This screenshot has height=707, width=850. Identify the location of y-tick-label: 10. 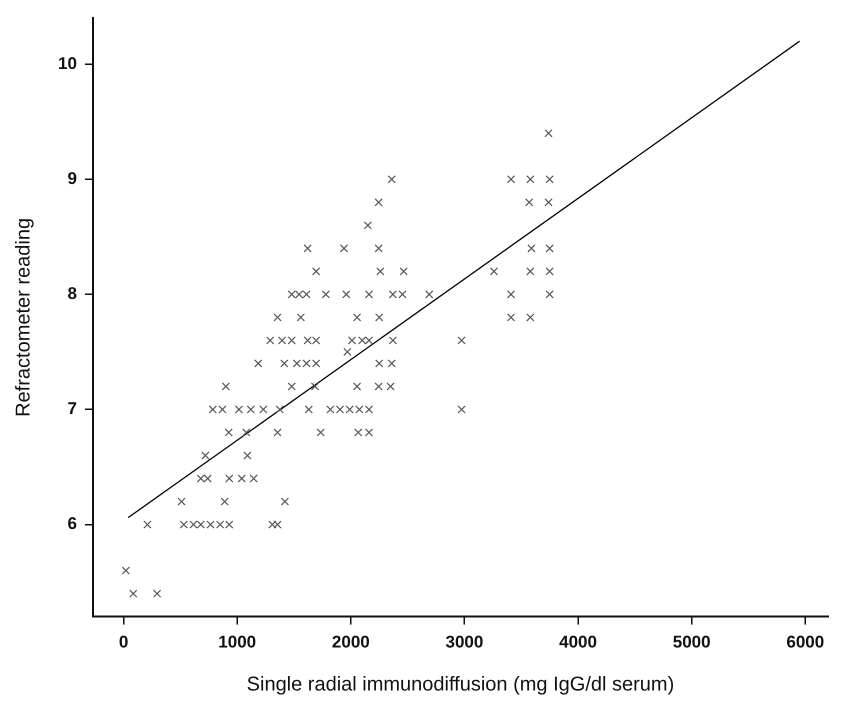
(67, 63).